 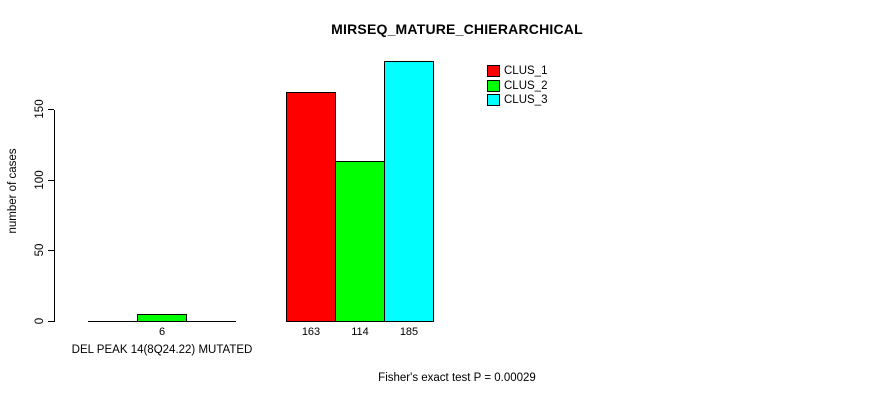 What do you see at coordinates (360, 332) in the screenshot?
I see `bar-value-label: 114` at bounding box center [360, 332].